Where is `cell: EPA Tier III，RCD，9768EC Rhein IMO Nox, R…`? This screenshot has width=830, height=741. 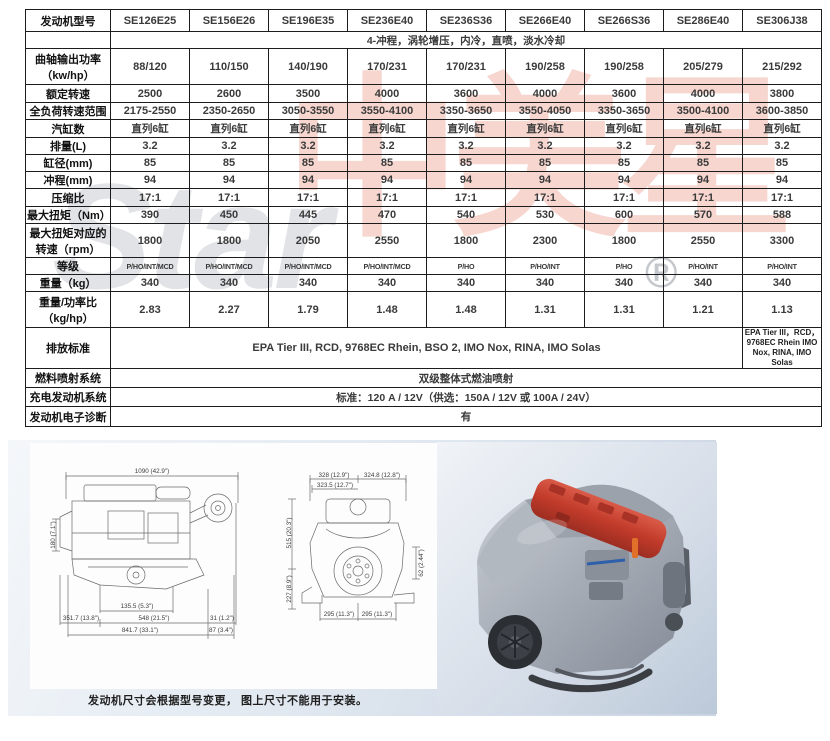
cell: EPA Tier III，RCD，9768EC Rhein IMO Nox, R… is located at coordinates (782, 348).